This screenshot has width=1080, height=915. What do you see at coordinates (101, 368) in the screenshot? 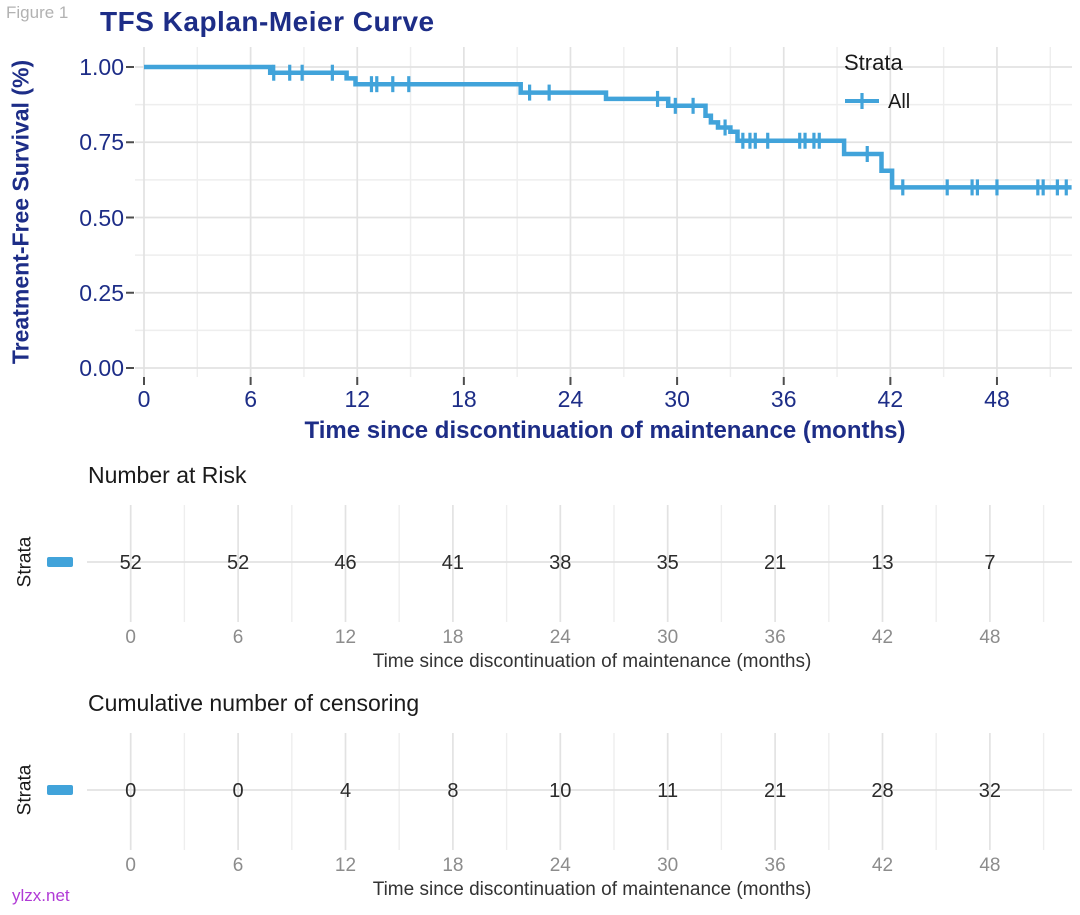
I see `y-axis-tick-label: 0.00` at bounding box center [101, 368].